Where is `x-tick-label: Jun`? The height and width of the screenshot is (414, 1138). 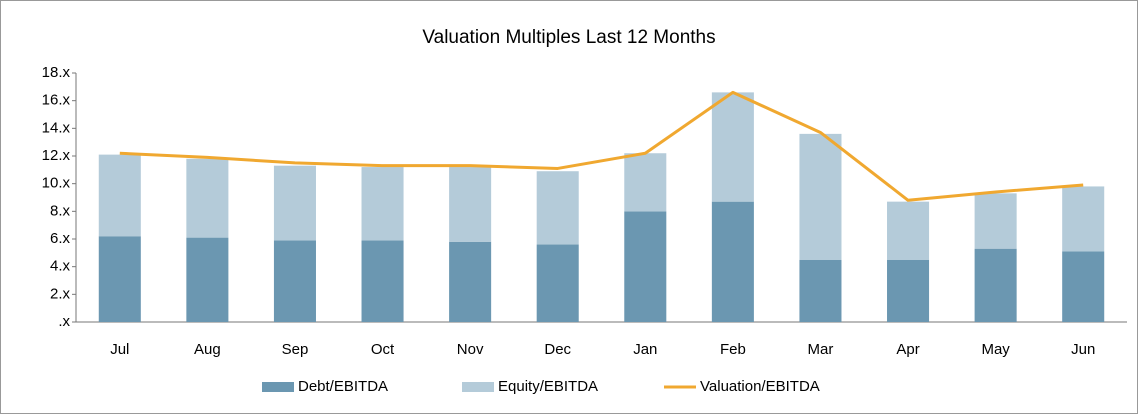 x-tick-label: Jun is located at coordinates (1083, 349).